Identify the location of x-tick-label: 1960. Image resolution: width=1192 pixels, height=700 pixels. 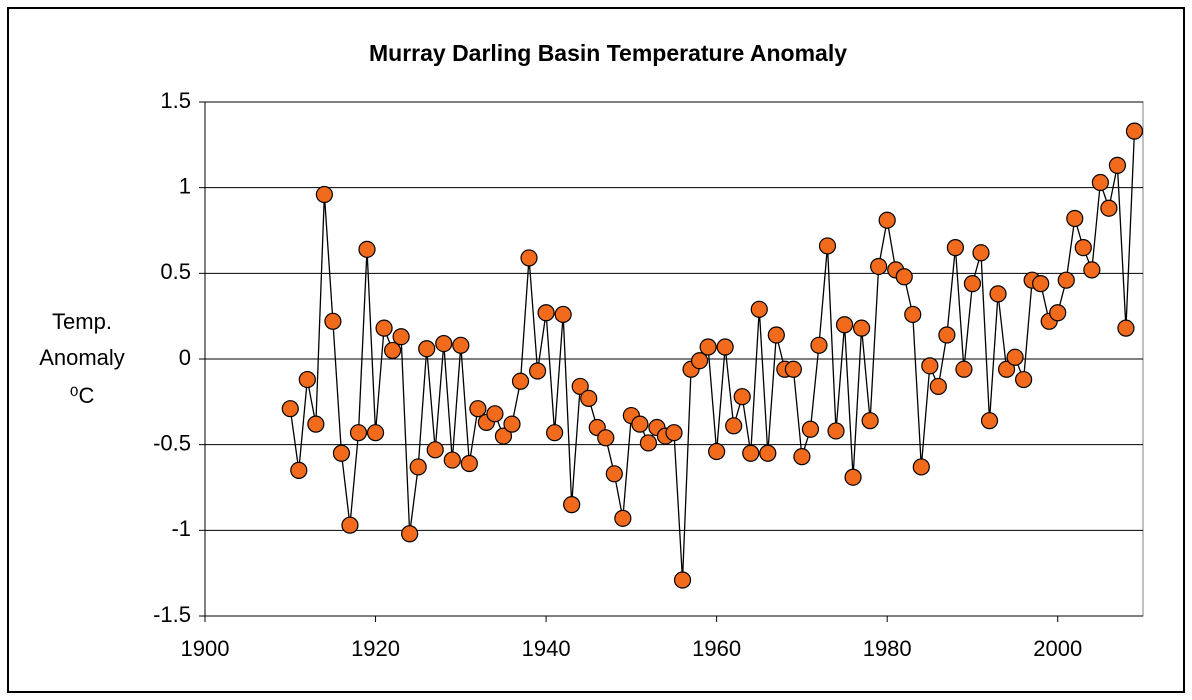
(716, 648).